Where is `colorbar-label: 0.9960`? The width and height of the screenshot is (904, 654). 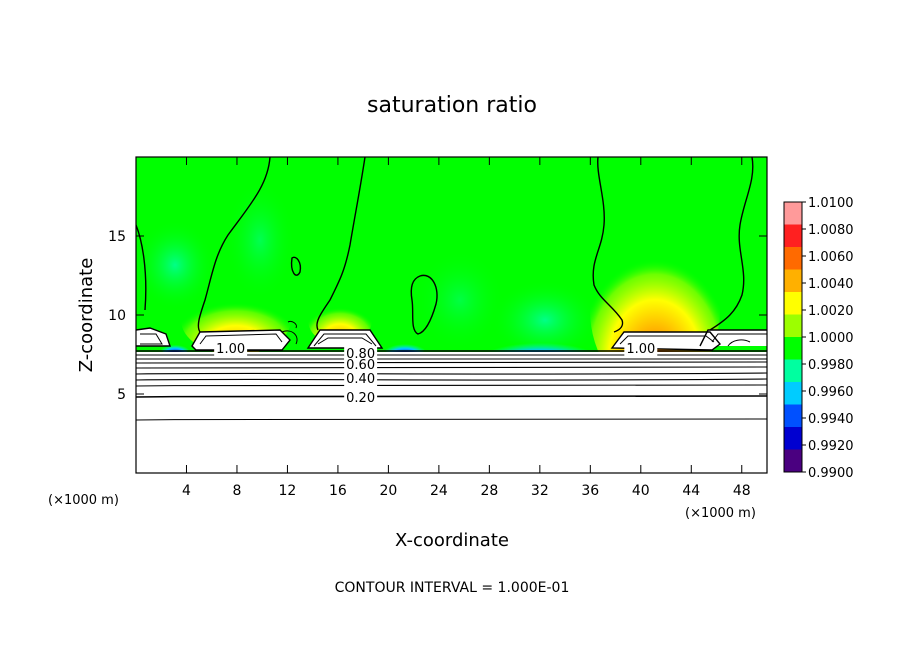 colorbar-label: 0.9960 is located at coordinates (831, 392).